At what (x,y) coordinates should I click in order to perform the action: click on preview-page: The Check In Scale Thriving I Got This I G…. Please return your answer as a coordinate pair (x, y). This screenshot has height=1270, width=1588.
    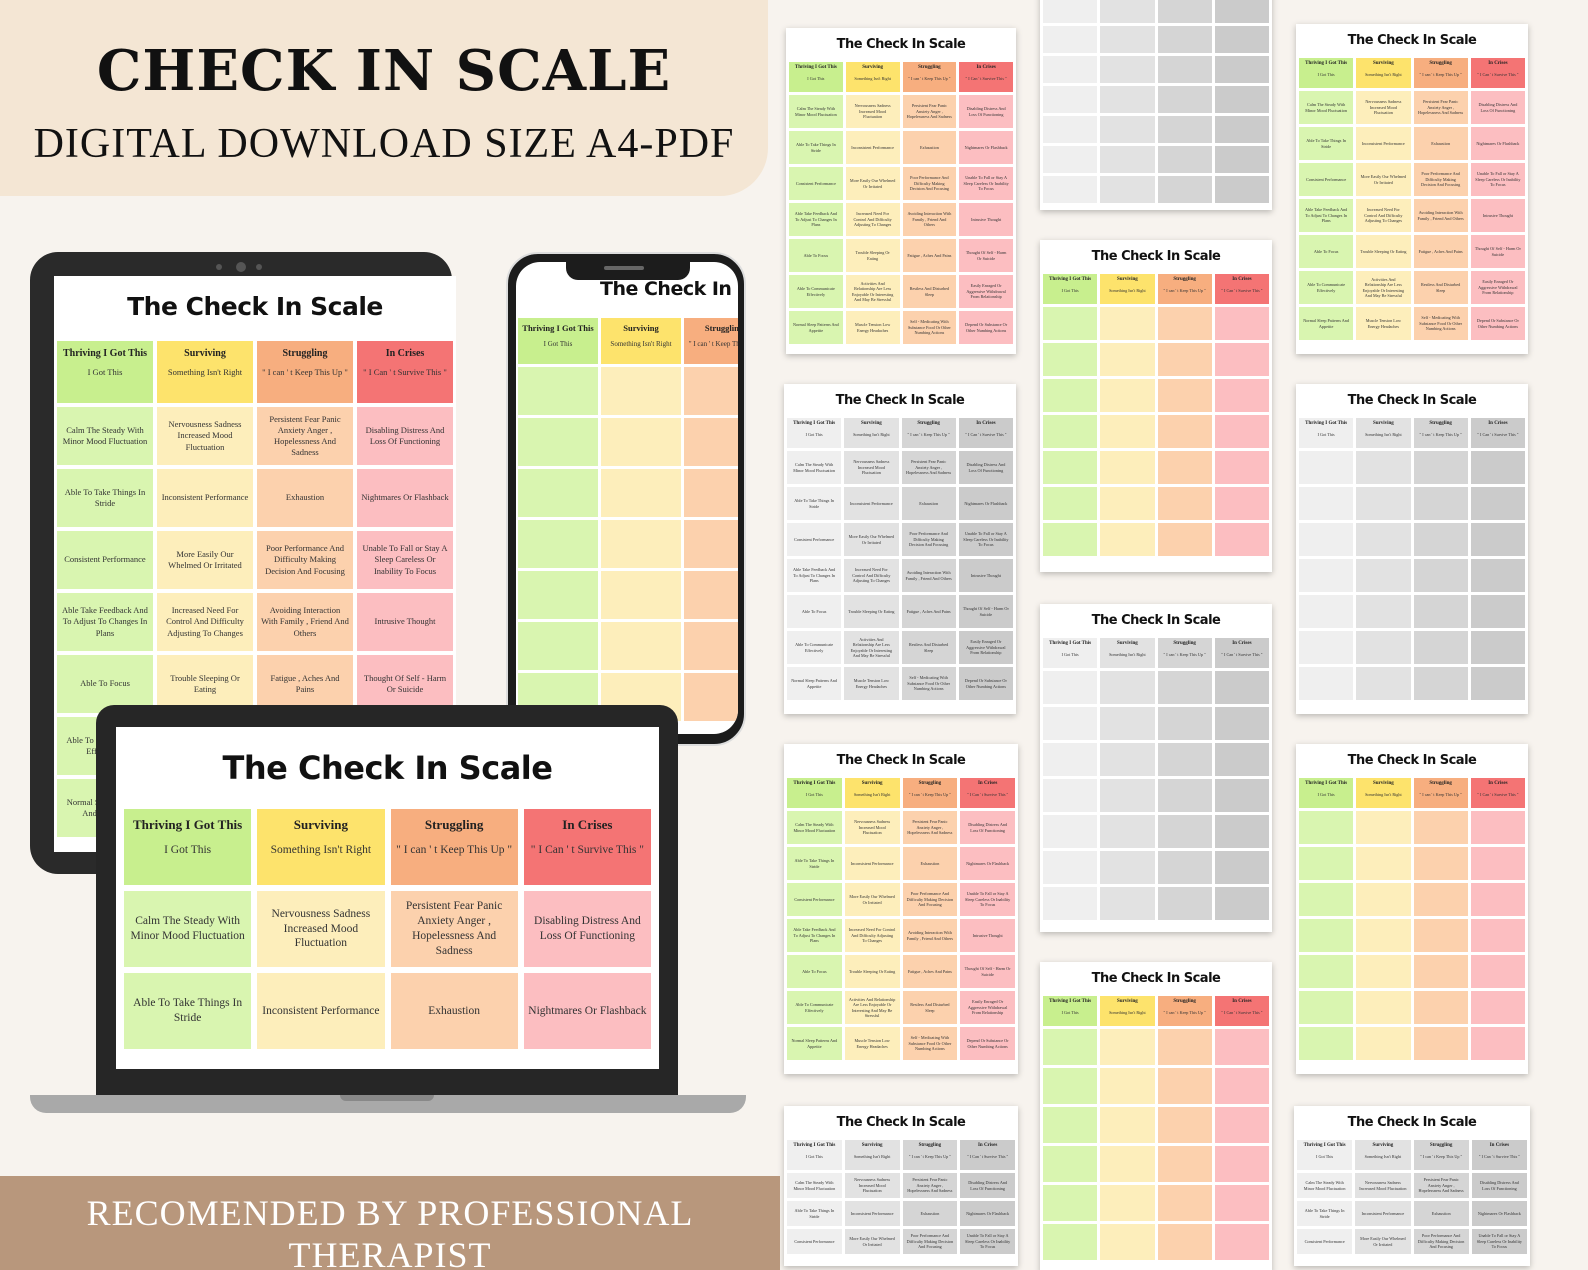
    Looking at the image, I should click on (901, 191).